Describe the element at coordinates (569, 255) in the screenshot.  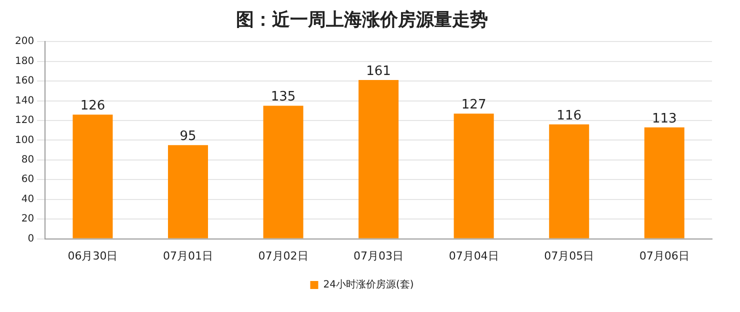
I see `x-tick-label: 07月05日` at that location.